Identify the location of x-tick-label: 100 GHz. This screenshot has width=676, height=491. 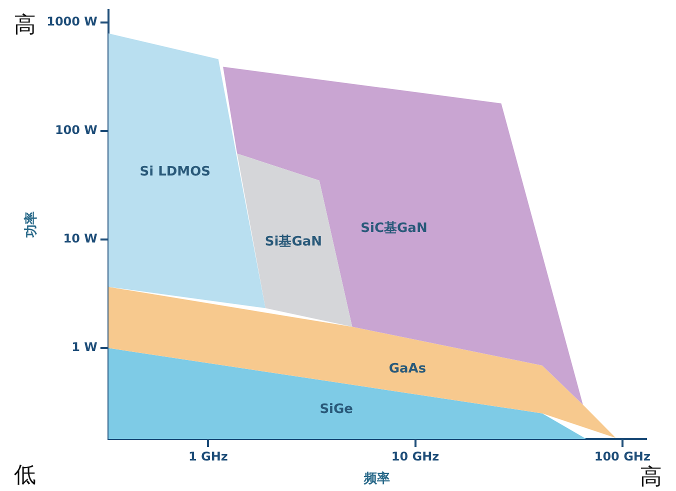
(622, 456).